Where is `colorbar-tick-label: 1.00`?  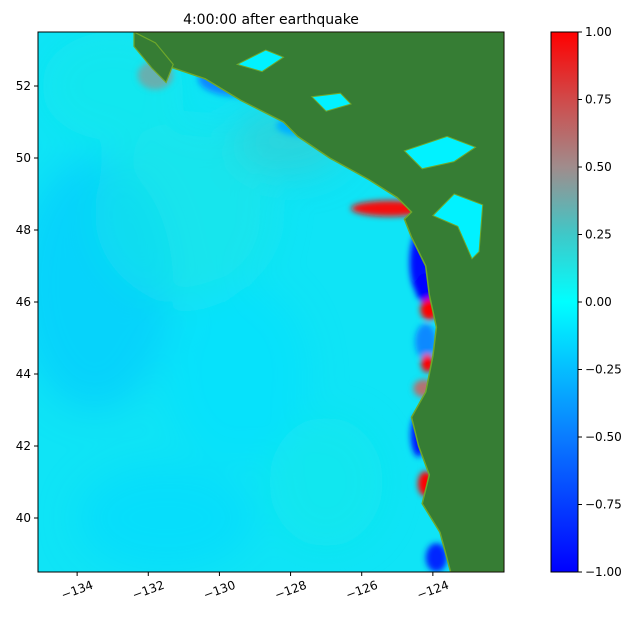 colorbar-tick-label: 1.00 is located at coordinates (598, 32).